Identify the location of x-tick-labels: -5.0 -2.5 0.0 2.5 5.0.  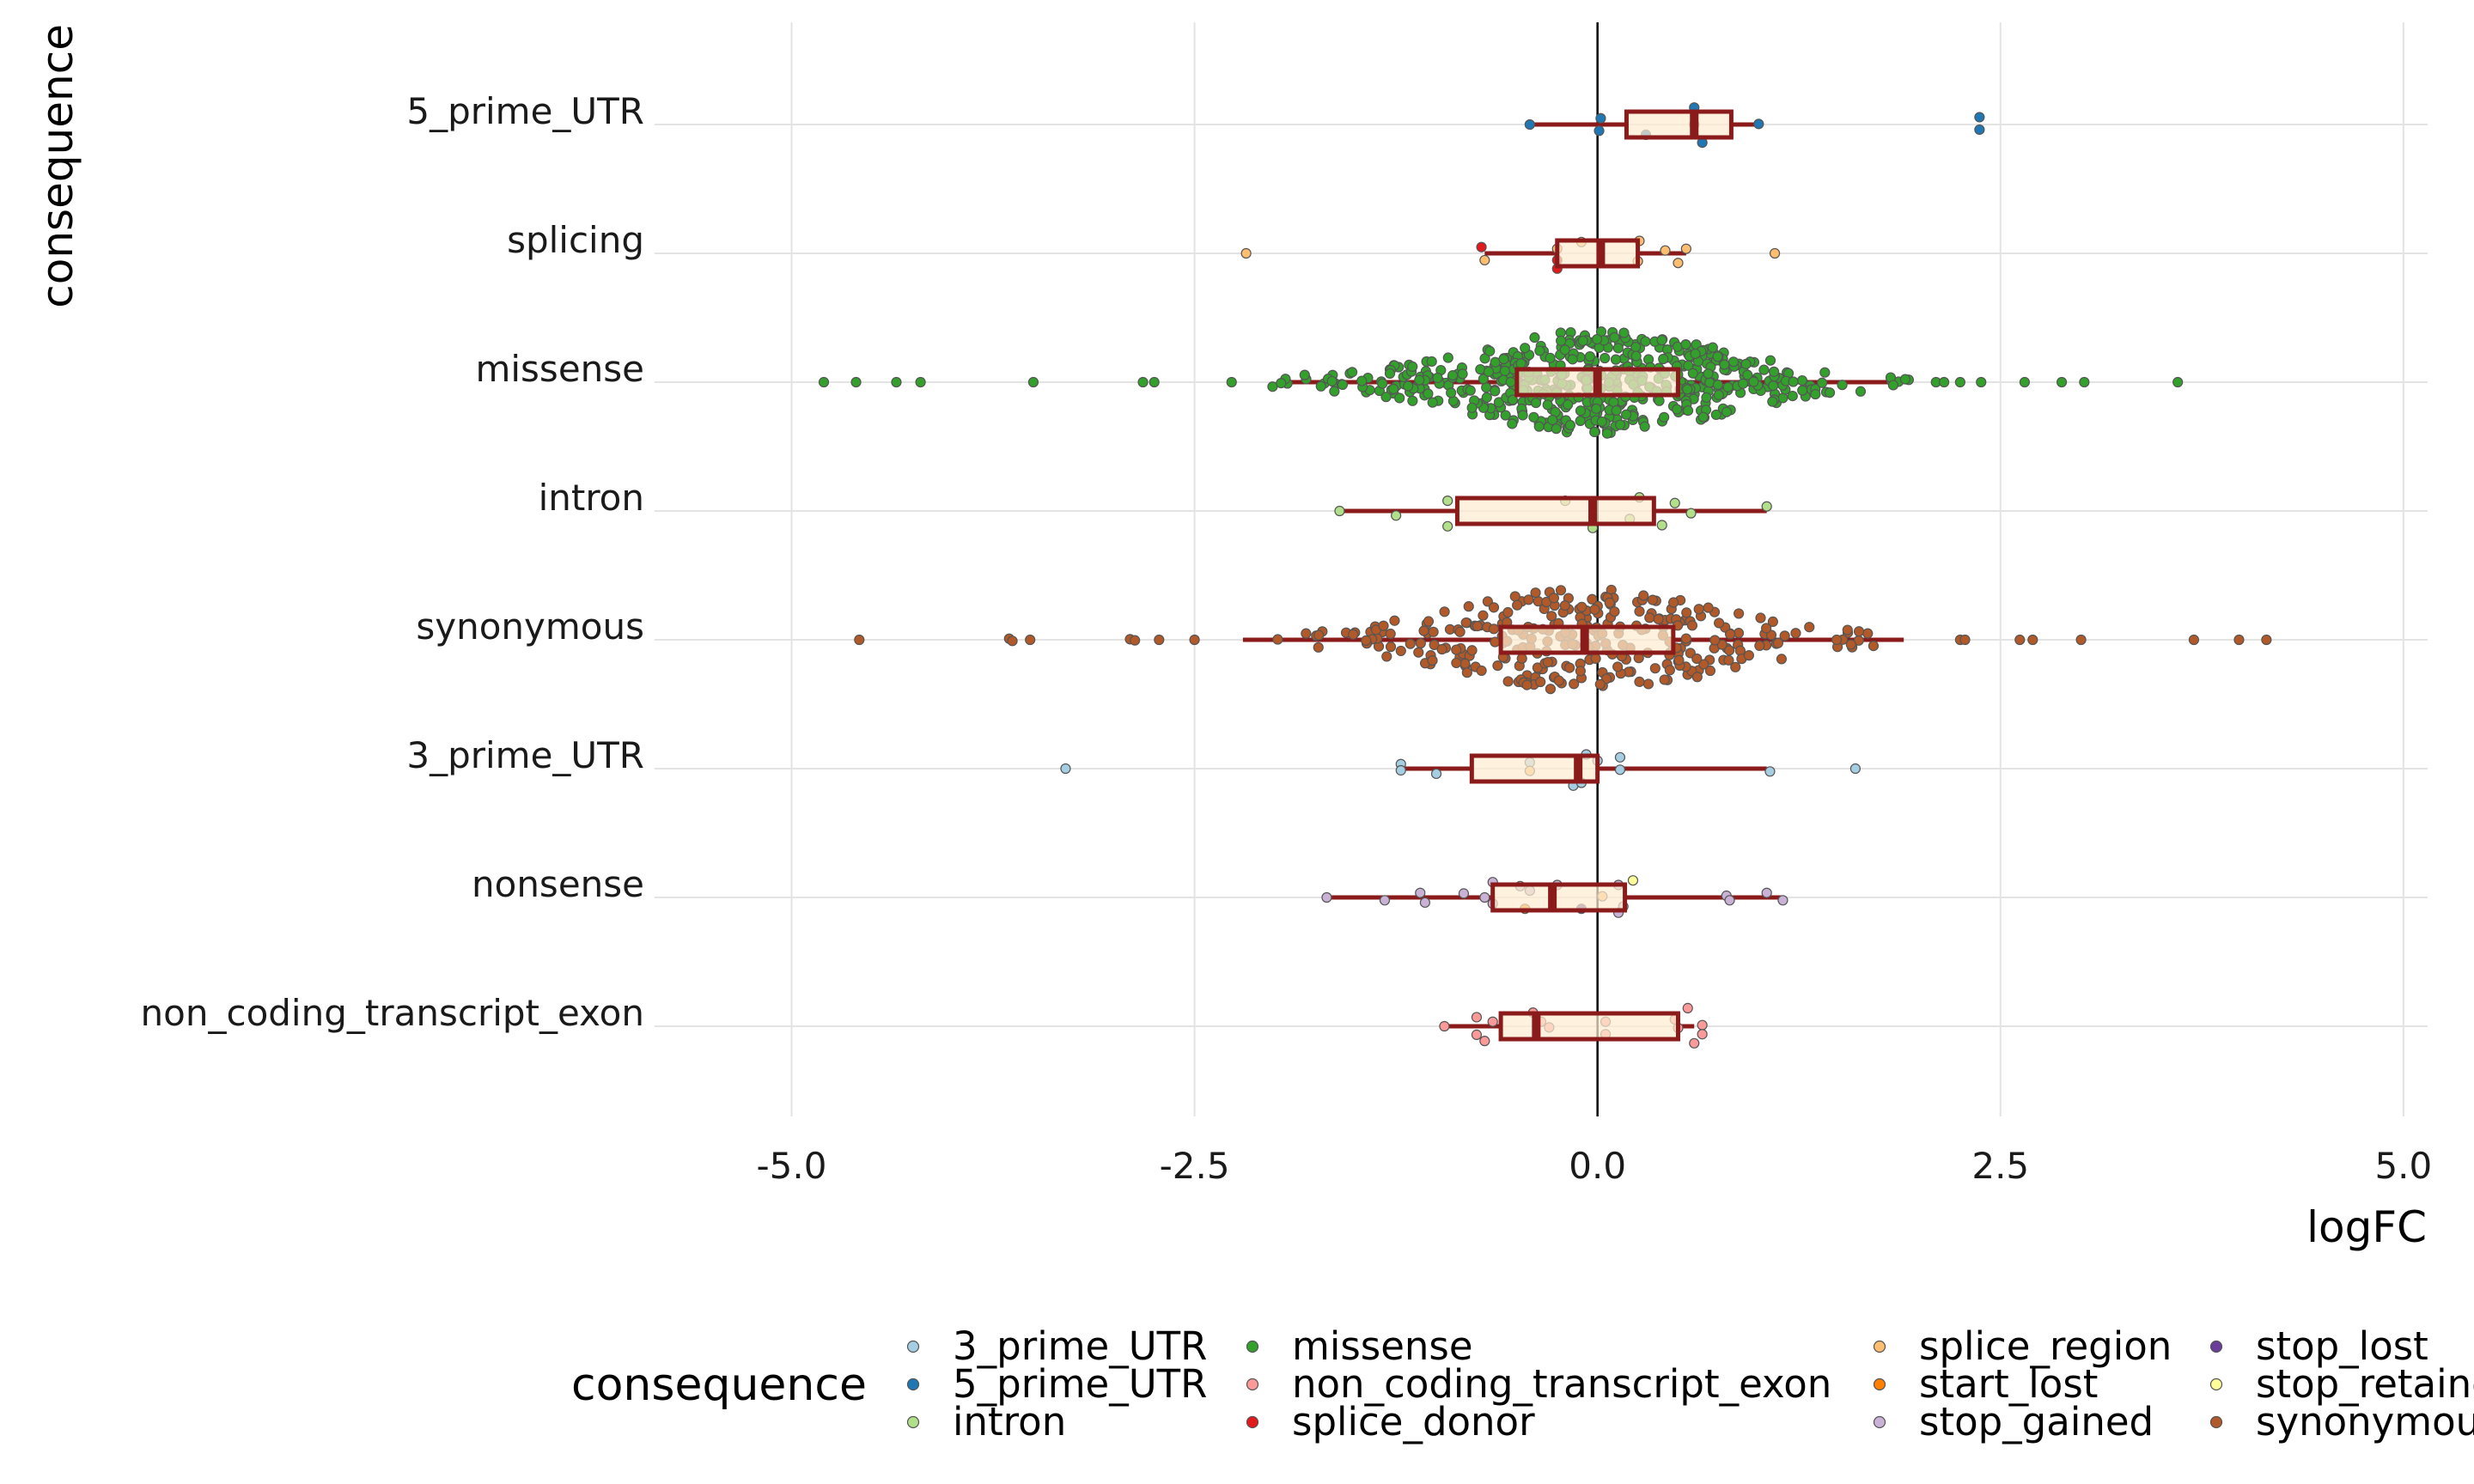
(1595, 1166).